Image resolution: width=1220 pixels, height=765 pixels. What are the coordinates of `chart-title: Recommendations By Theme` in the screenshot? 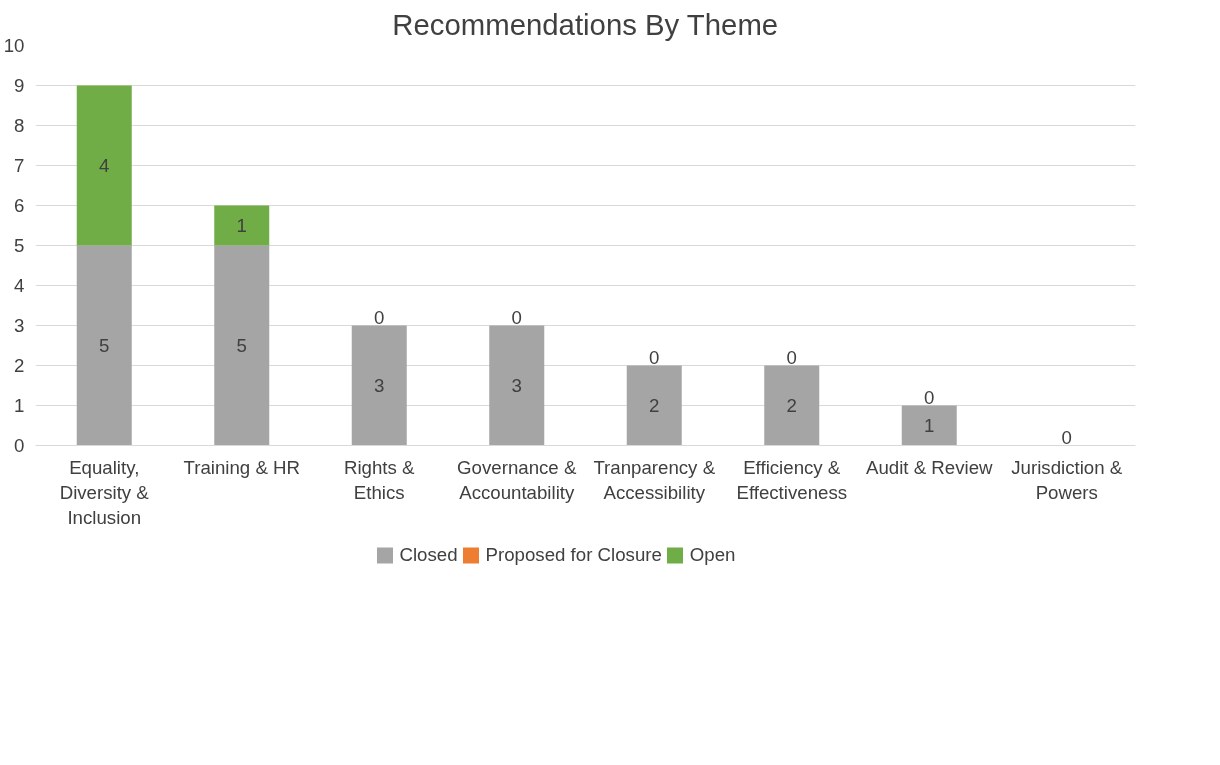 It's located at (585, 24).